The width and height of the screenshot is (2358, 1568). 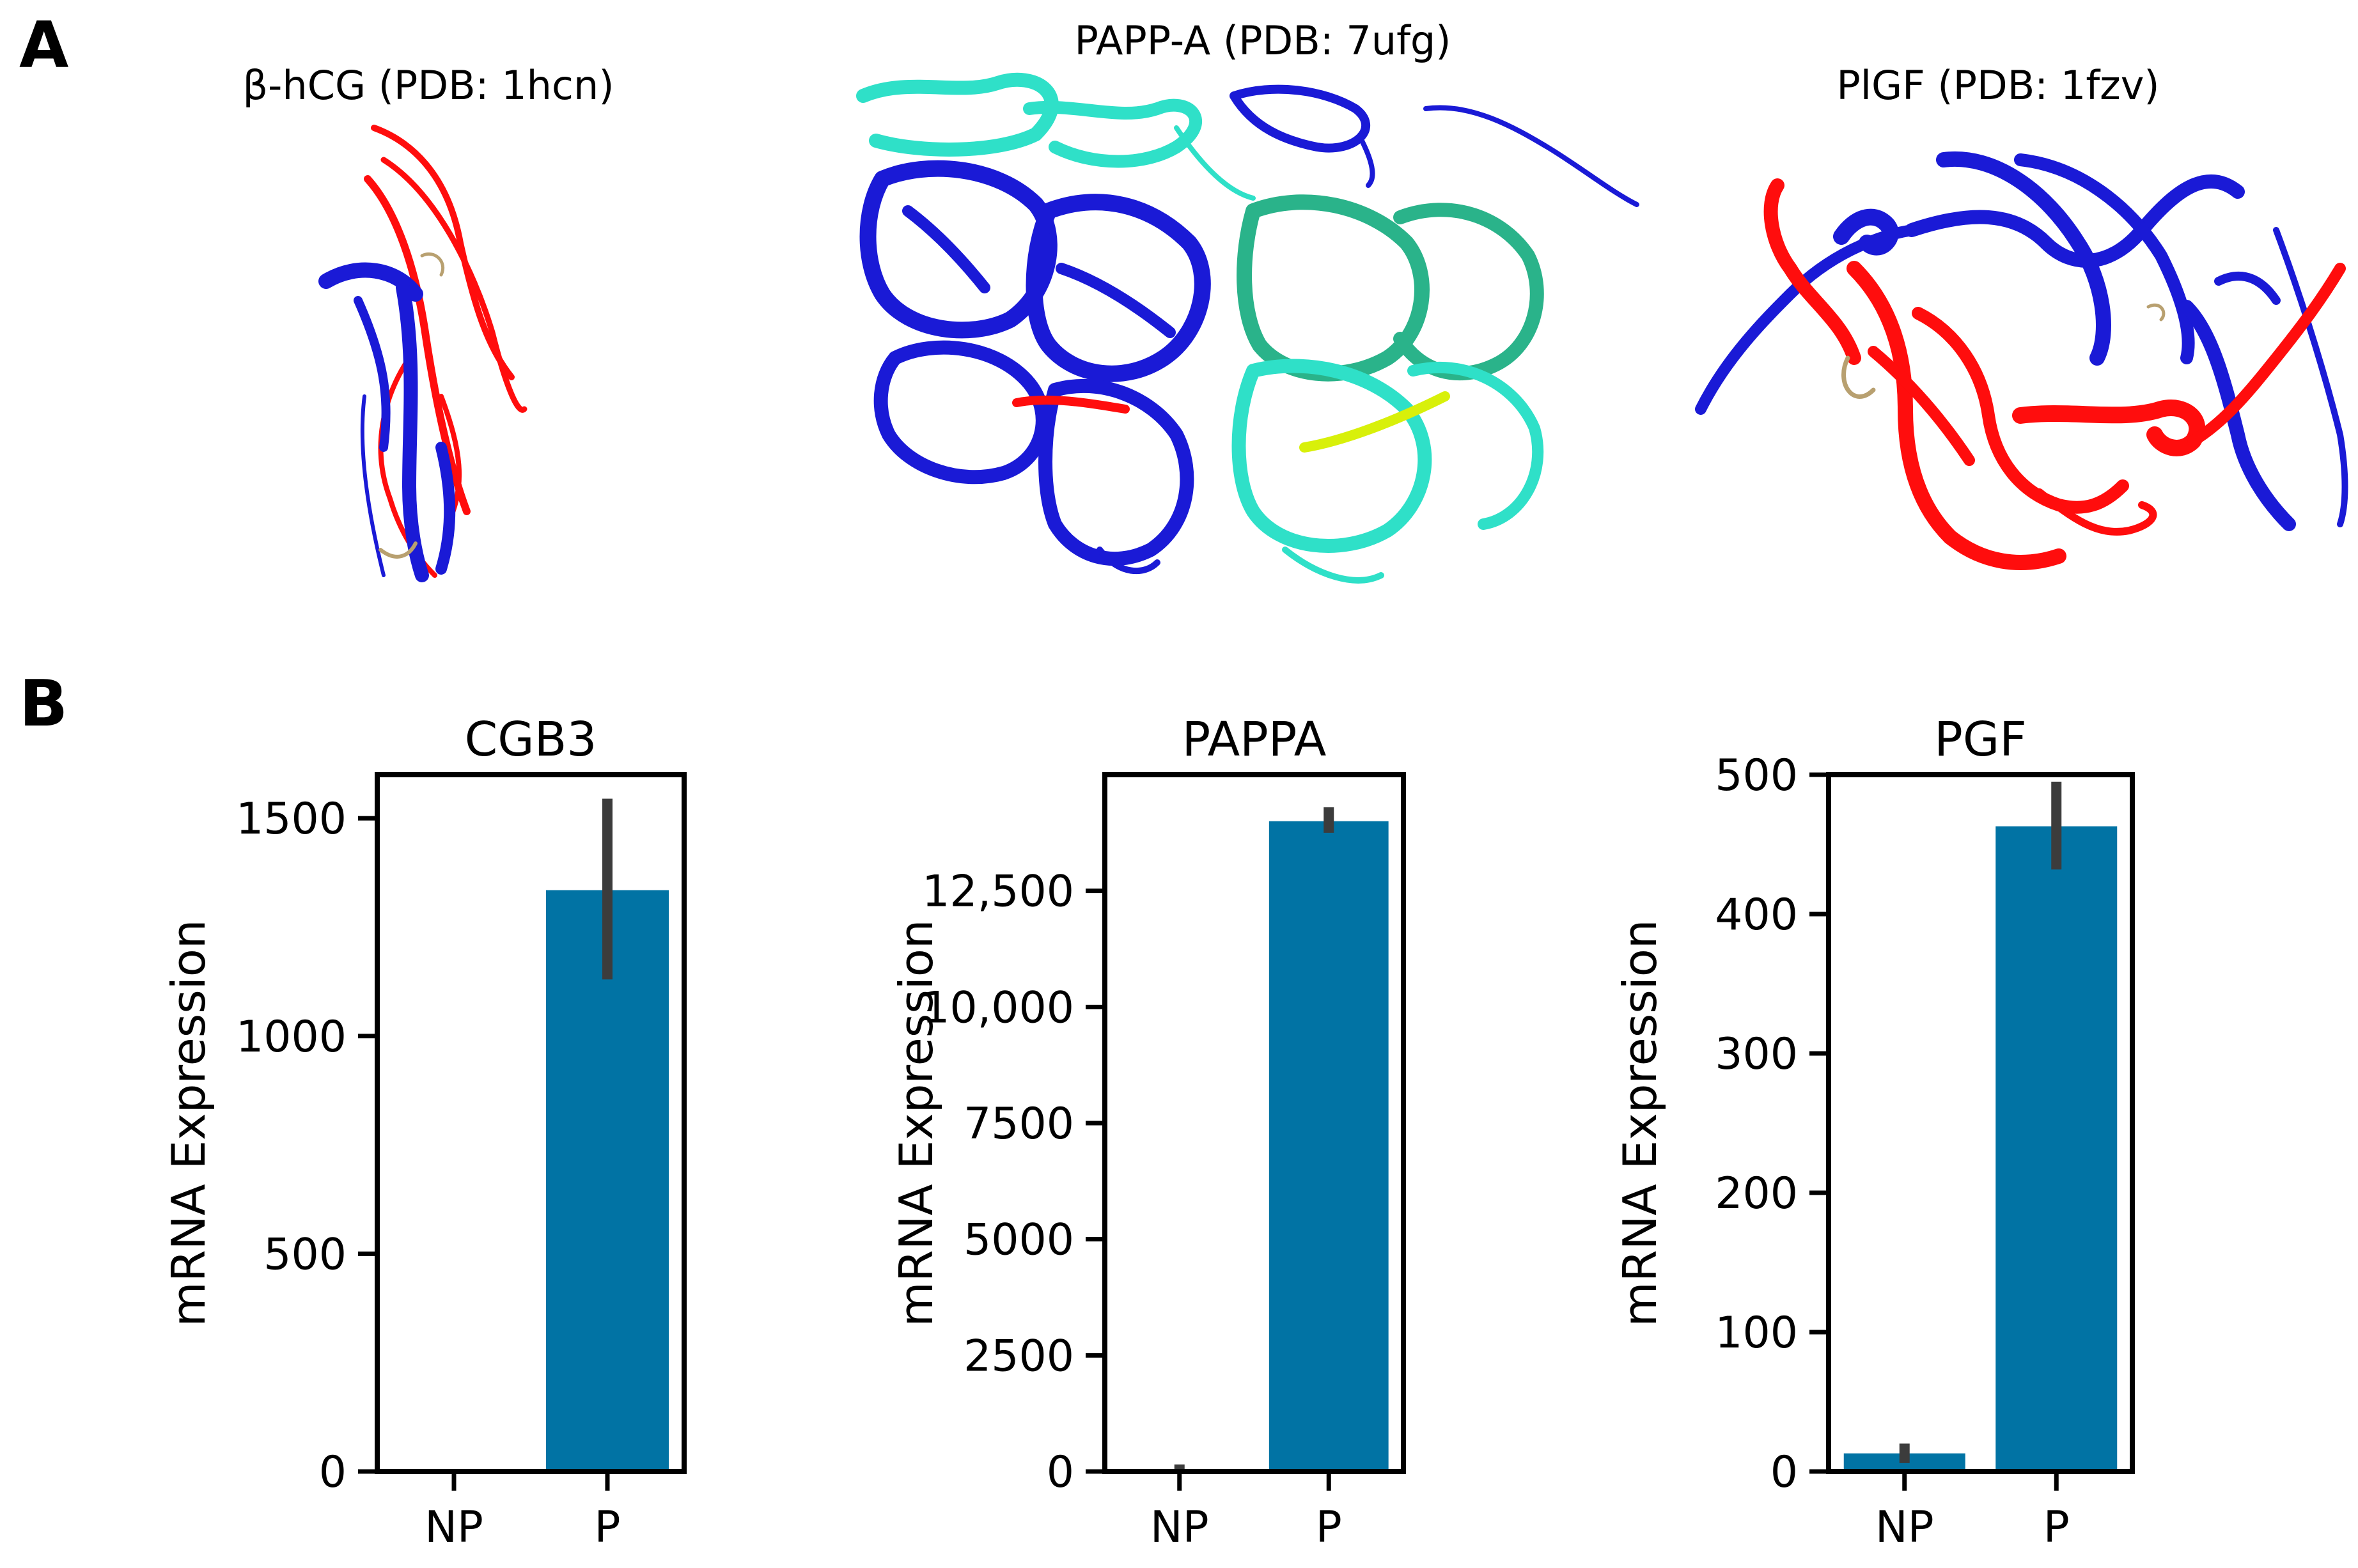 I want to click on y-tick-label: 300, so click(x=1756, y=1054).